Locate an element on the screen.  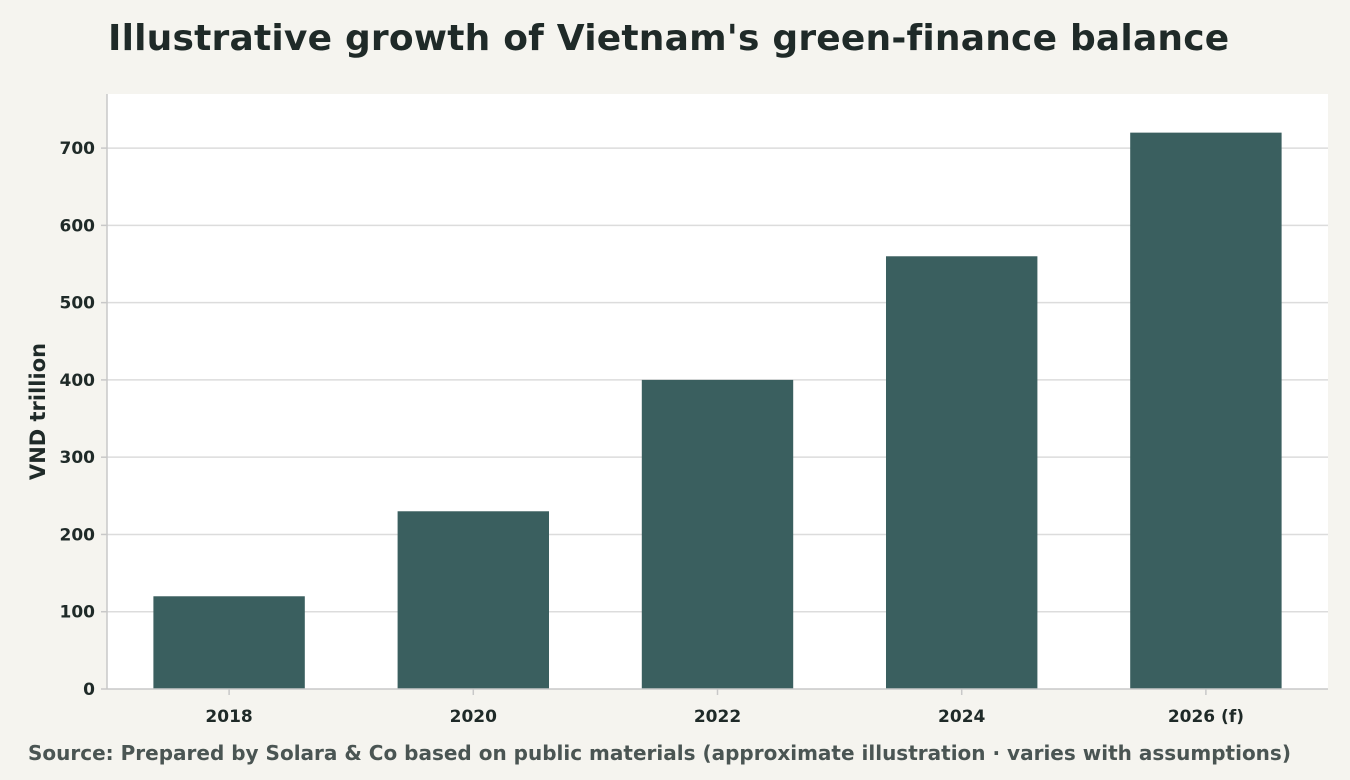
bar-2024 is located at coordinates (961, 472).